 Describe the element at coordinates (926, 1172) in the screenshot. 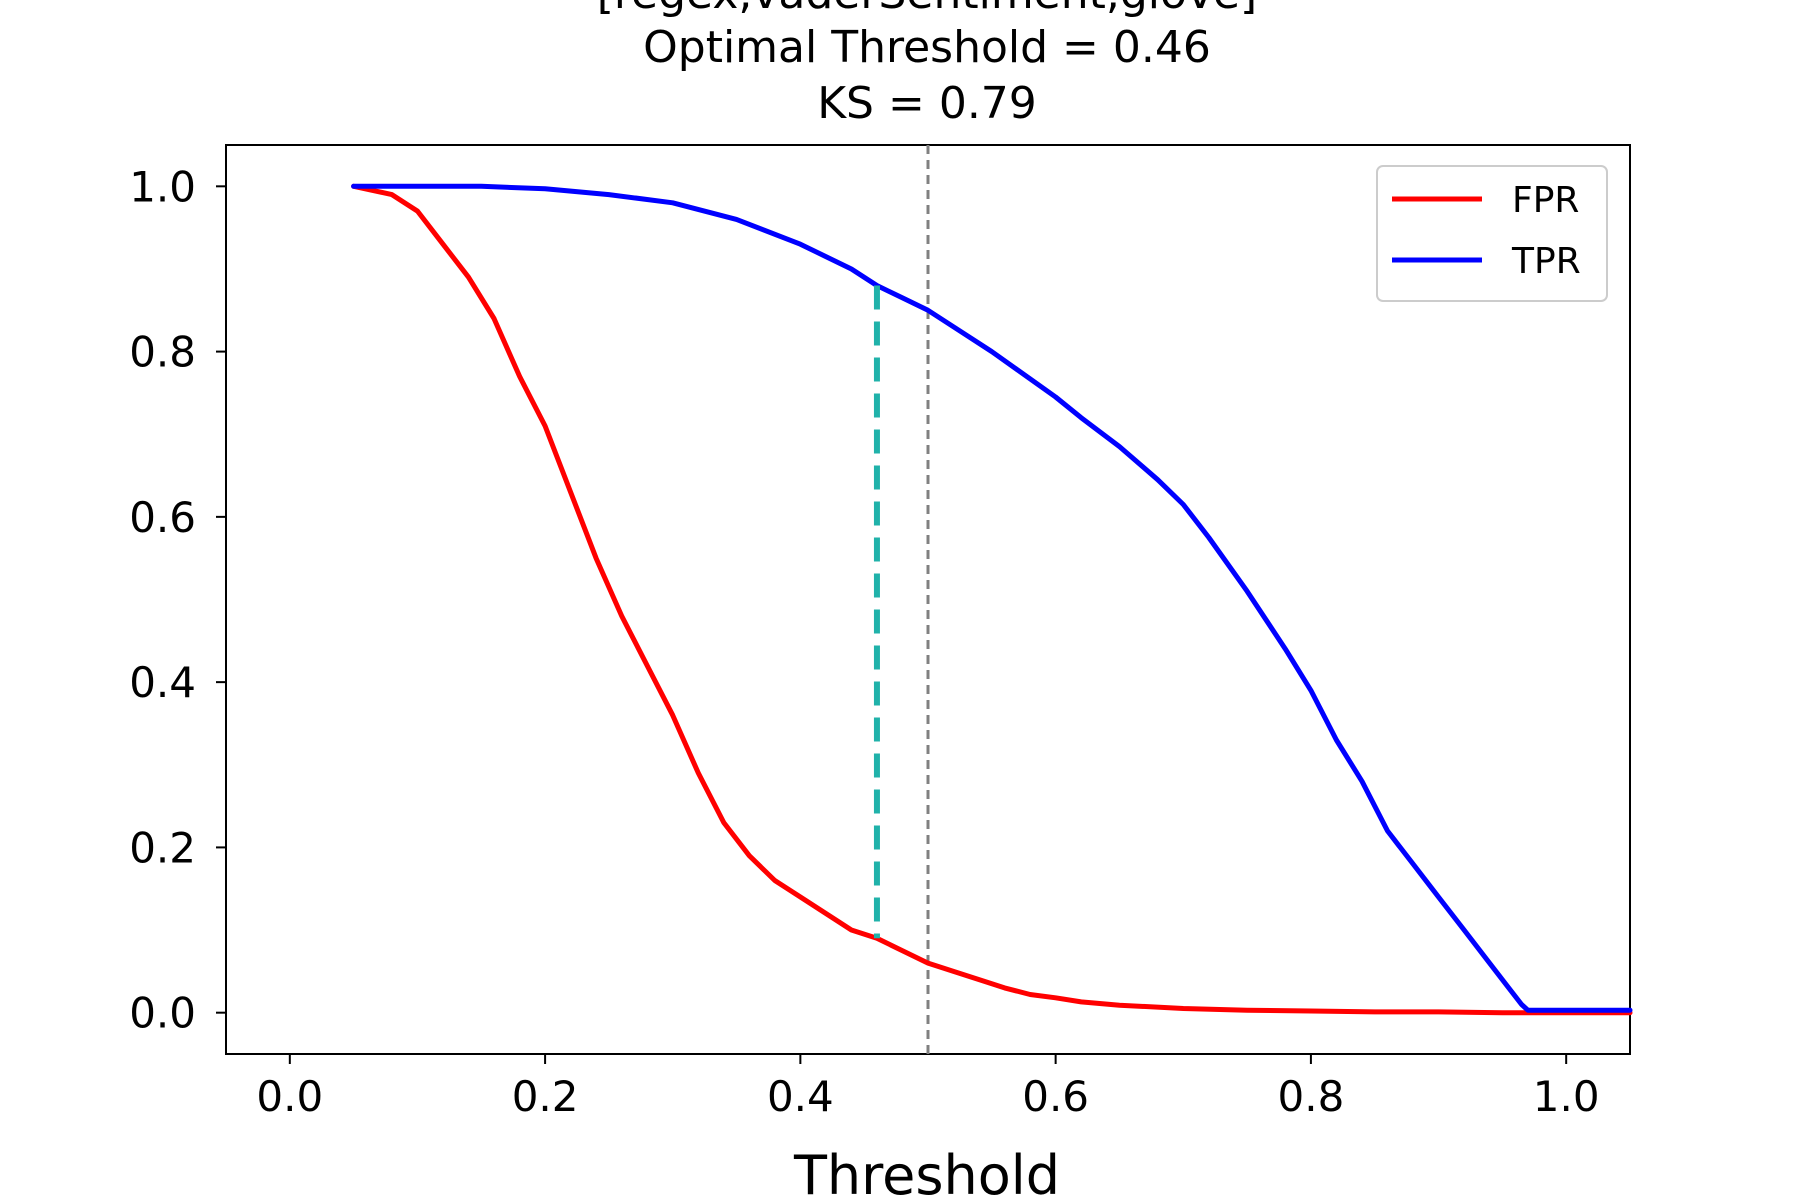

I see `x-axis-label: Threshold` at that location.